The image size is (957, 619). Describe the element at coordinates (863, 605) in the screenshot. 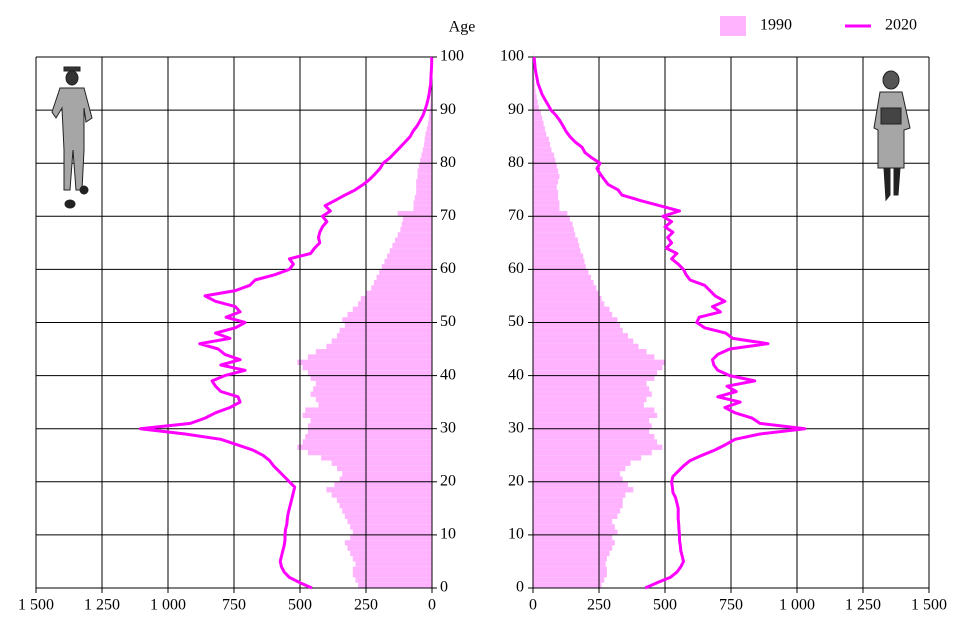

I see `x-tick-label: 1 250` at that location.